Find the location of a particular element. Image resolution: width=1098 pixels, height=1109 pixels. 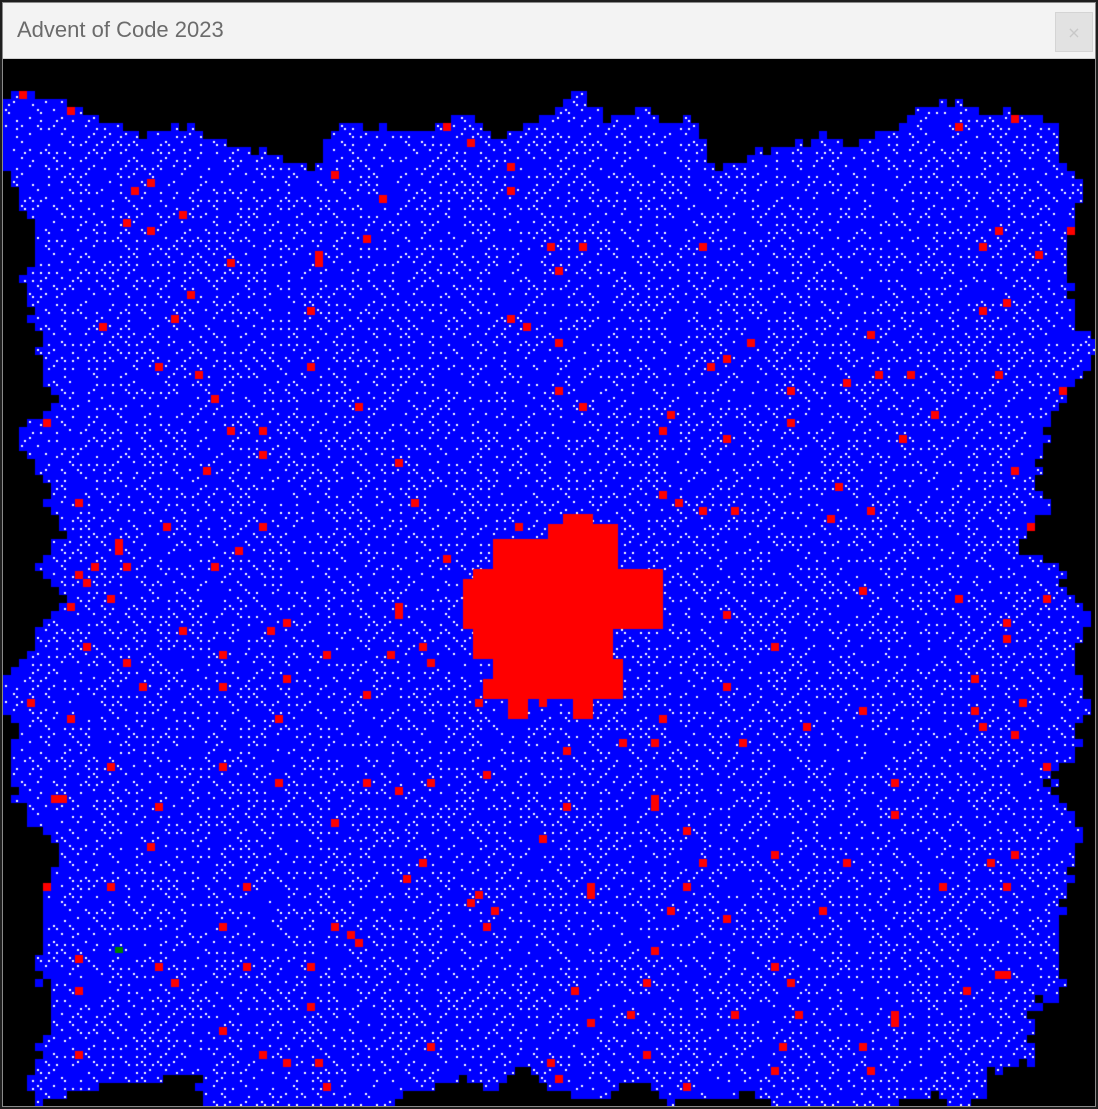

close-icon: × is located at coordinates (1074, 32).